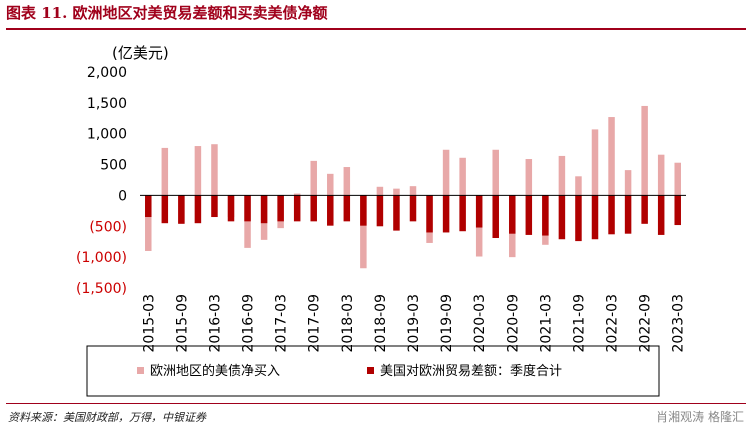 The height and width of the screenshot is (435, 752). I want to click on footer-rule, so click(376, 403).